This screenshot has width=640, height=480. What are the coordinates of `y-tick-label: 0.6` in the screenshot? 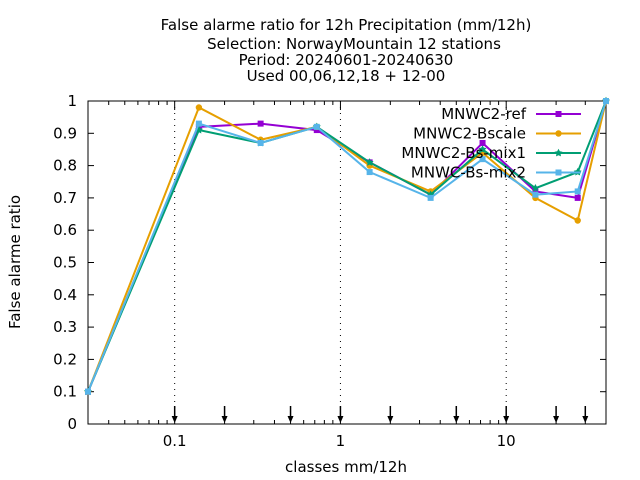 It's located at (65, 230).